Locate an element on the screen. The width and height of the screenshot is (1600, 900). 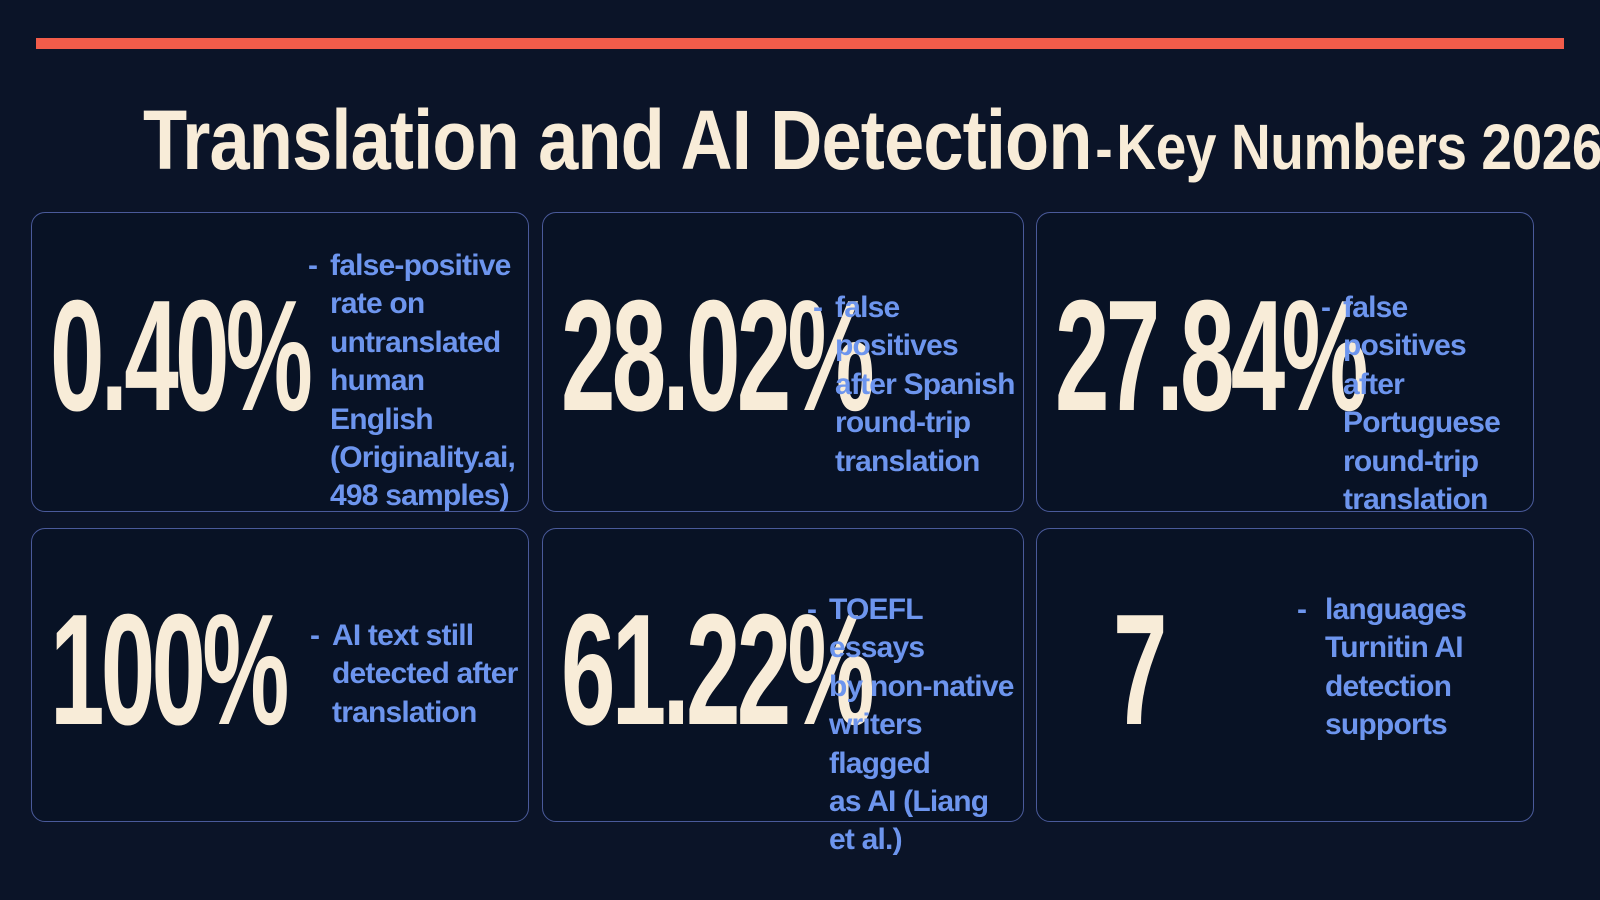
description-line: untranslated is located at coordinates (415, 342).